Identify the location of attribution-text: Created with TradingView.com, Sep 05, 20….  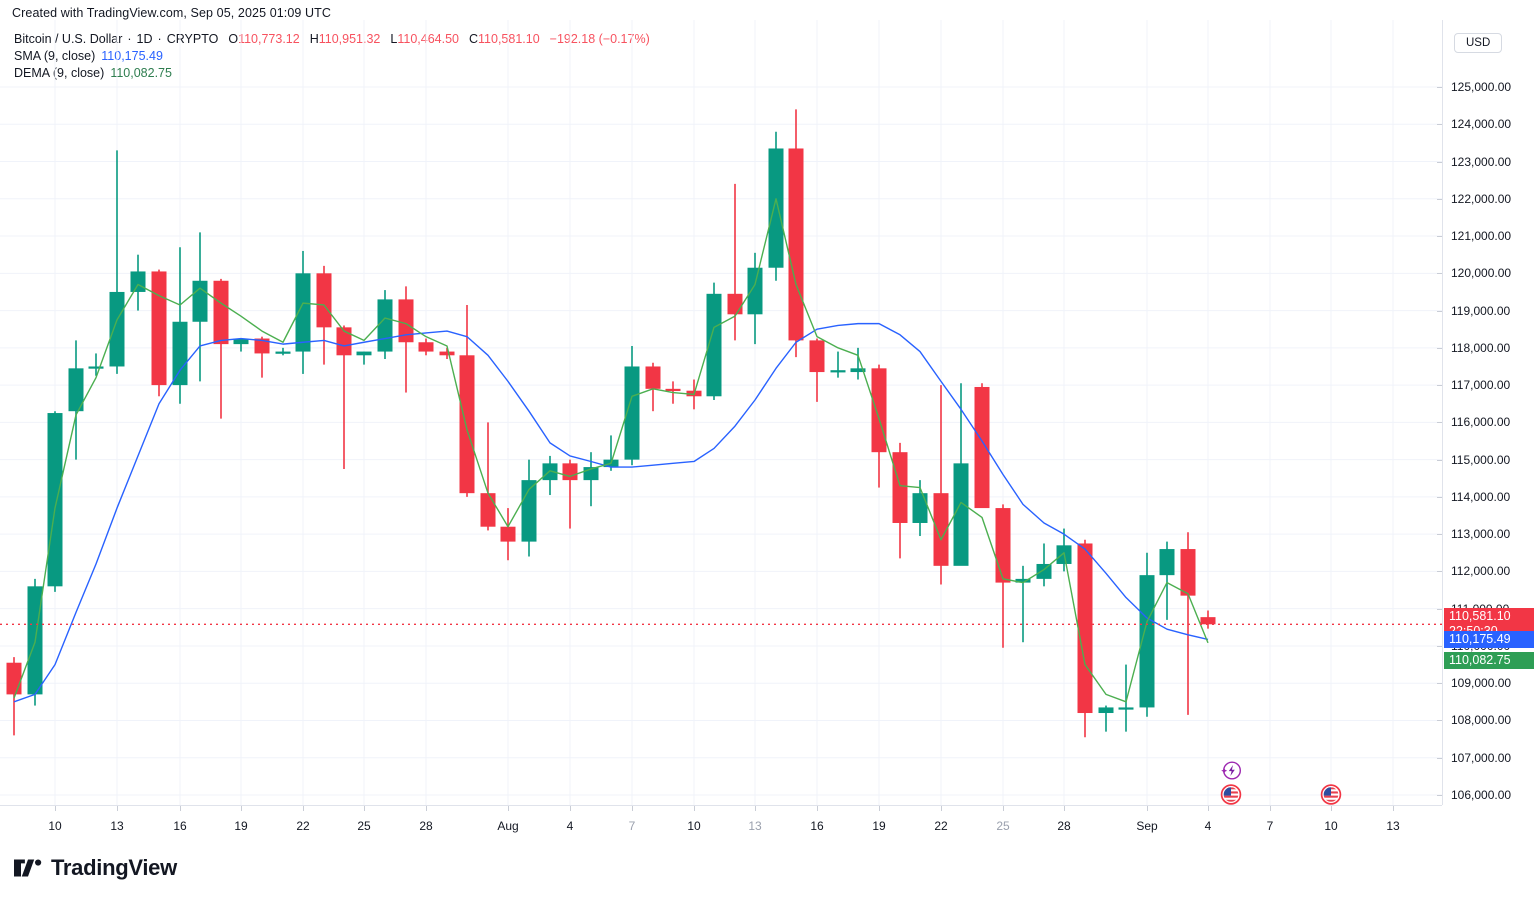
(172, 13).